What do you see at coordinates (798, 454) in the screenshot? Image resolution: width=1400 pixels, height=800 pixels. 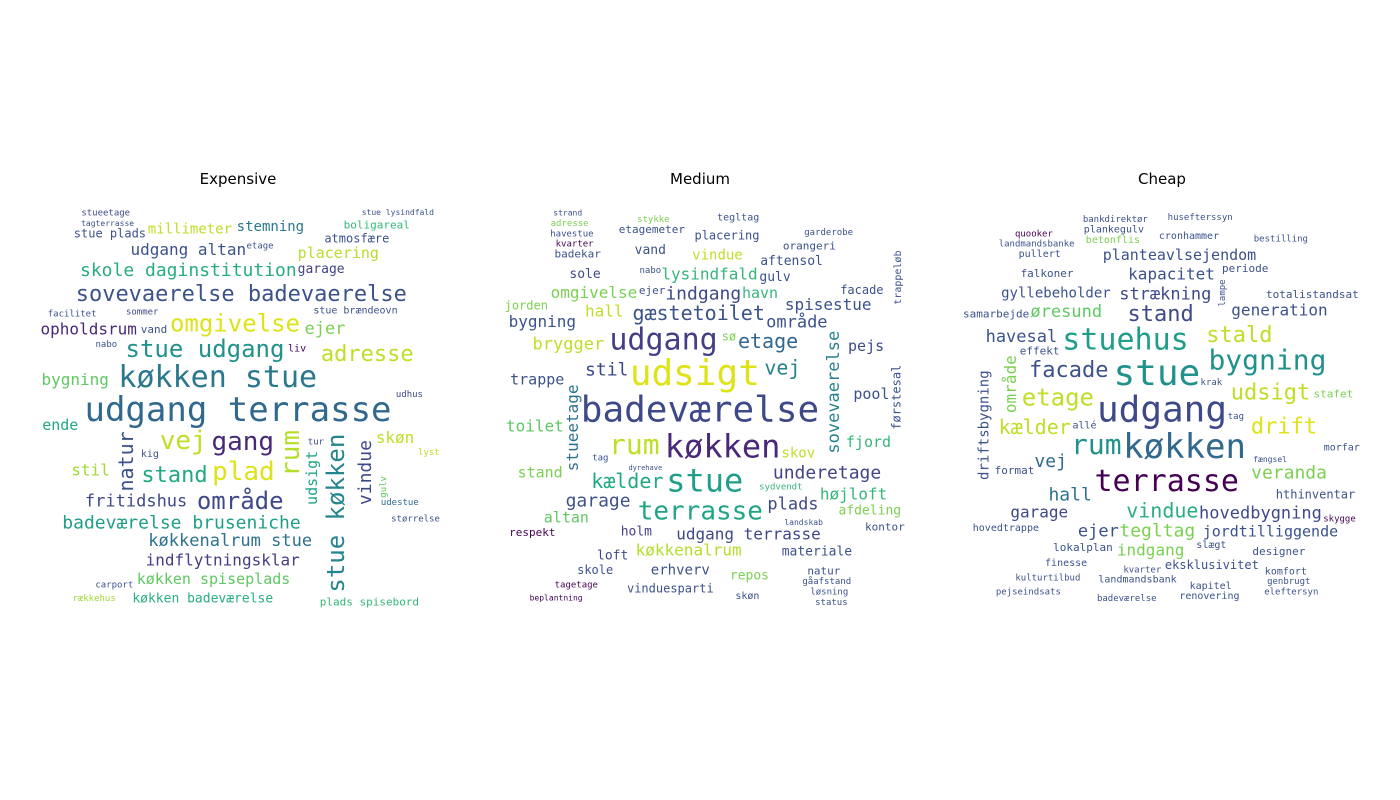 I see `word: skov` at bounding box center [798, 454].